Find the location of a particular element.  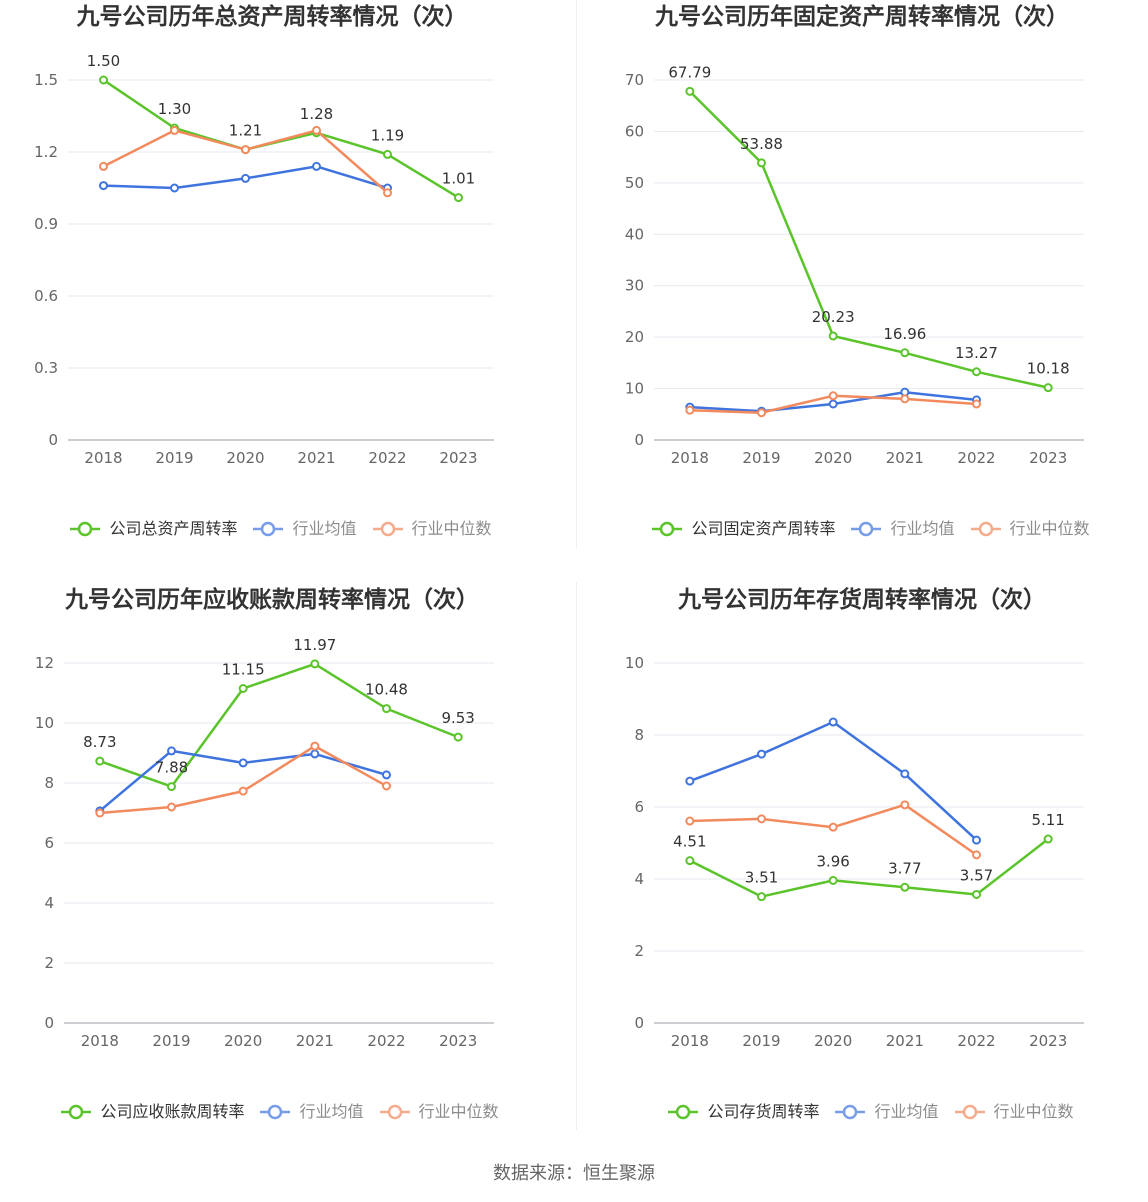

legend-label: 公司固定资产周转率 is located at coordinates (763, 528).